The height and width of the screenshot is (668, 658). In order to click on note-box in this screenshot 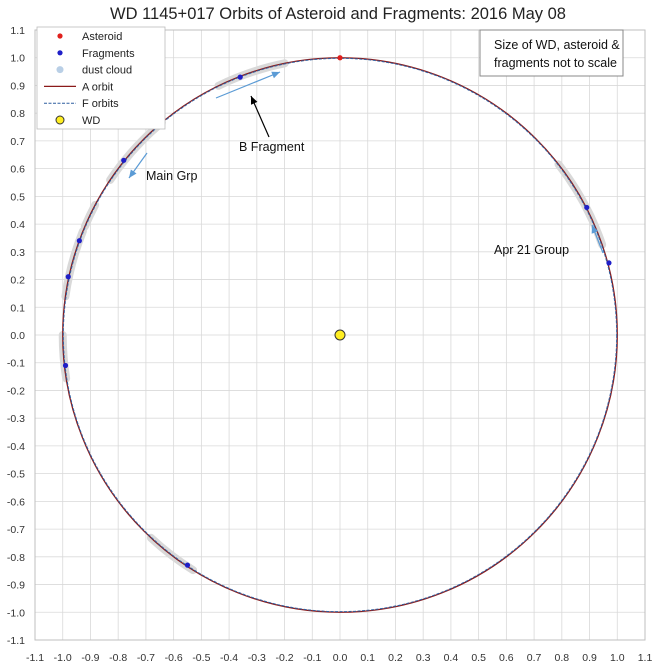, I will do `click(551, 53)`.